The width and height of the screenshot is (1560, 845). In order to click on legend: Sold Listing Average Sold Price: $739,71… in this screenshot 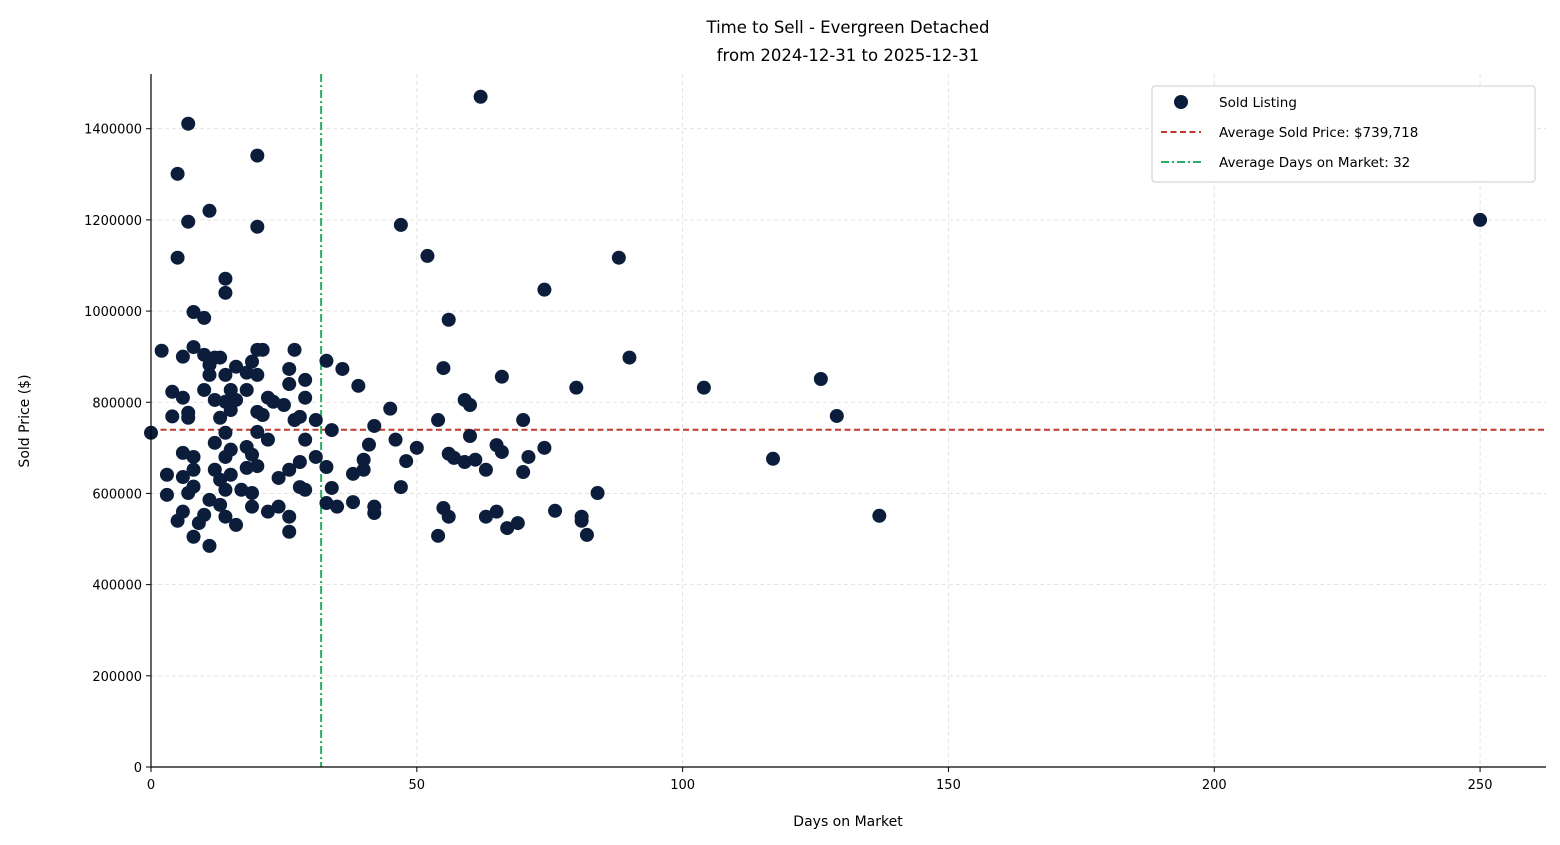, I will do `click(1343, 134)`.